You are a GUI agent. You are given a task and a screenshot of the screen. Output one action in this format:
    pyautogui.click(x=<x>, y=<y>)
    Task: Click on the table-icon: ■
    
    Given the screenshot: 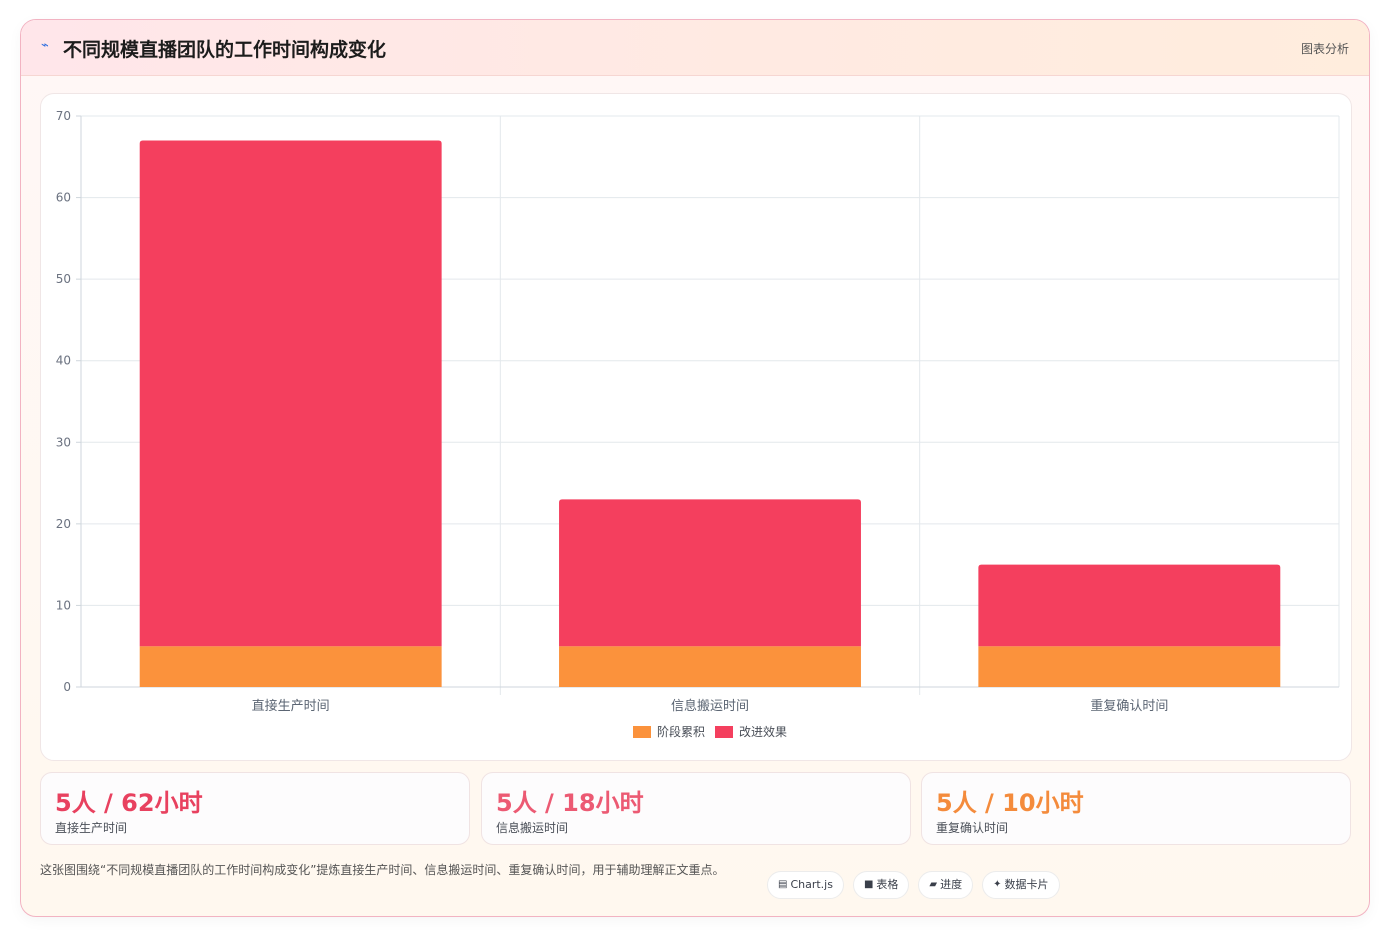 What is the action you would take?
    pyautogui.click(x=868, y=884)
    